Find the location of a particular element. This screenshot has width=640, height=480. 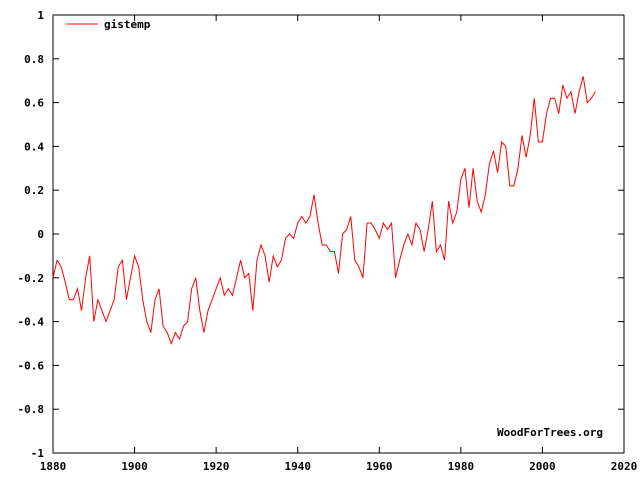

y-tick-label: 0 is located at coordinates (40, 234).